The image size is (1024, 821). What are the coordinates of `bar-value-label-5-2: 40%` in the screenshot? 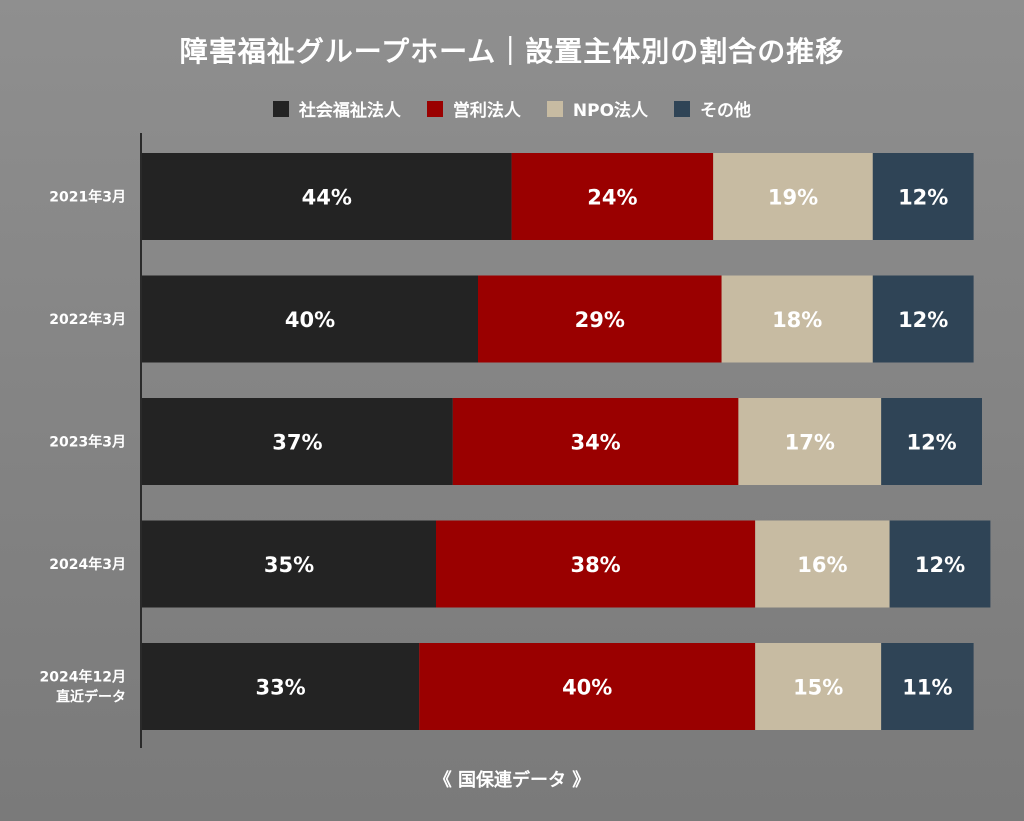 It's located at (587, 688).